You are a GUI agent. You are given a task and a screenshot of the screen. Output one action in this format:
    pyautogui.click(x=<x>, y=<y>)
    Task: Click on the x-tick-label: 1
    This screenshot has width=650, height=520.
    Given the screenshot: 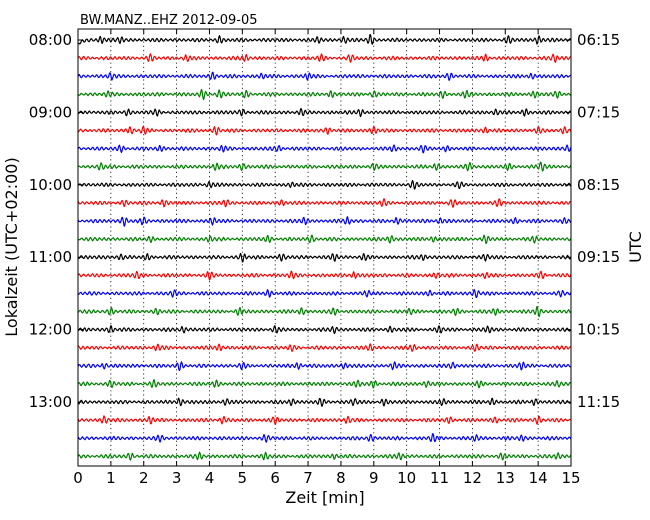 What is the action you would take?
    pyautogui.click(x=111, y=478)
    